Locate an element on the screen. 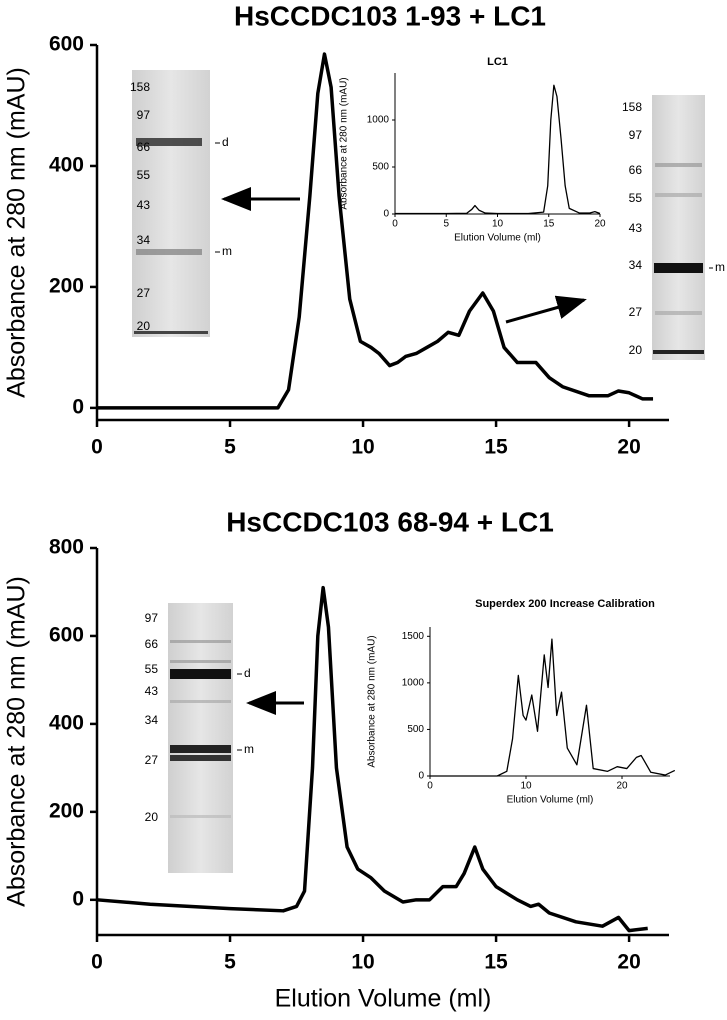 The image size is (727, 1020). arrow is located at coordinates (546, 309).